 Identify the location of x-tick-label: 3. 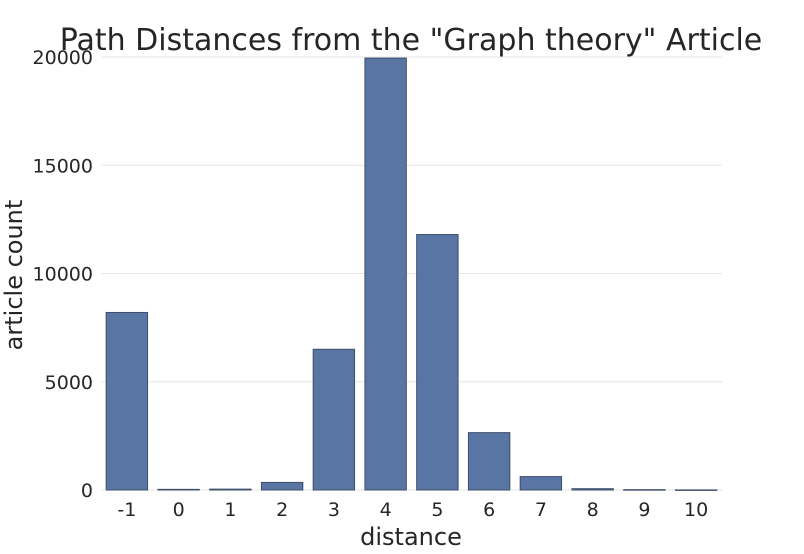
(334, 510).